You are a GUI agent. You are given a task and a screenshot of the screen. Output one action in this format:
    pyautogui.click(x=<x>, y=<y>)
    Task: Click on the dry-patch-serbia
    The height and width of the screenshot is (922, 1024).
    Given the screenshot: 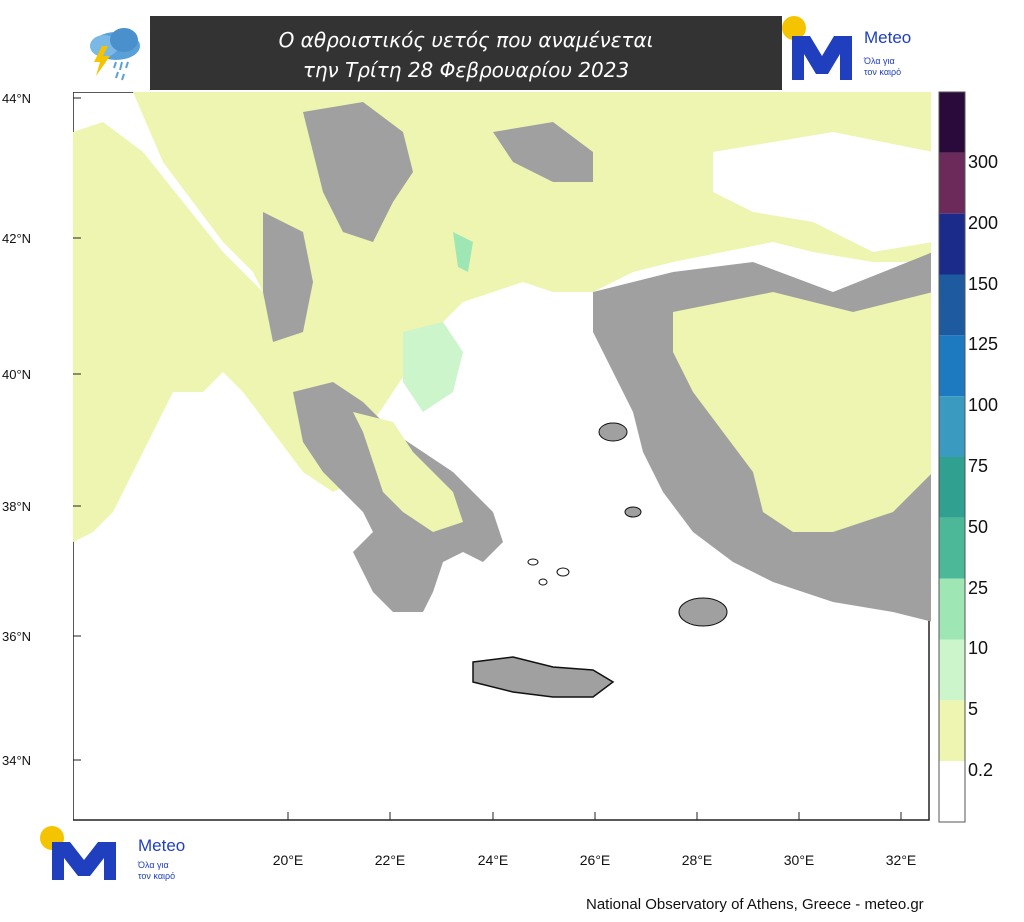 What is the action you would take?
    pyautogui.click(x=358, y=172)
    